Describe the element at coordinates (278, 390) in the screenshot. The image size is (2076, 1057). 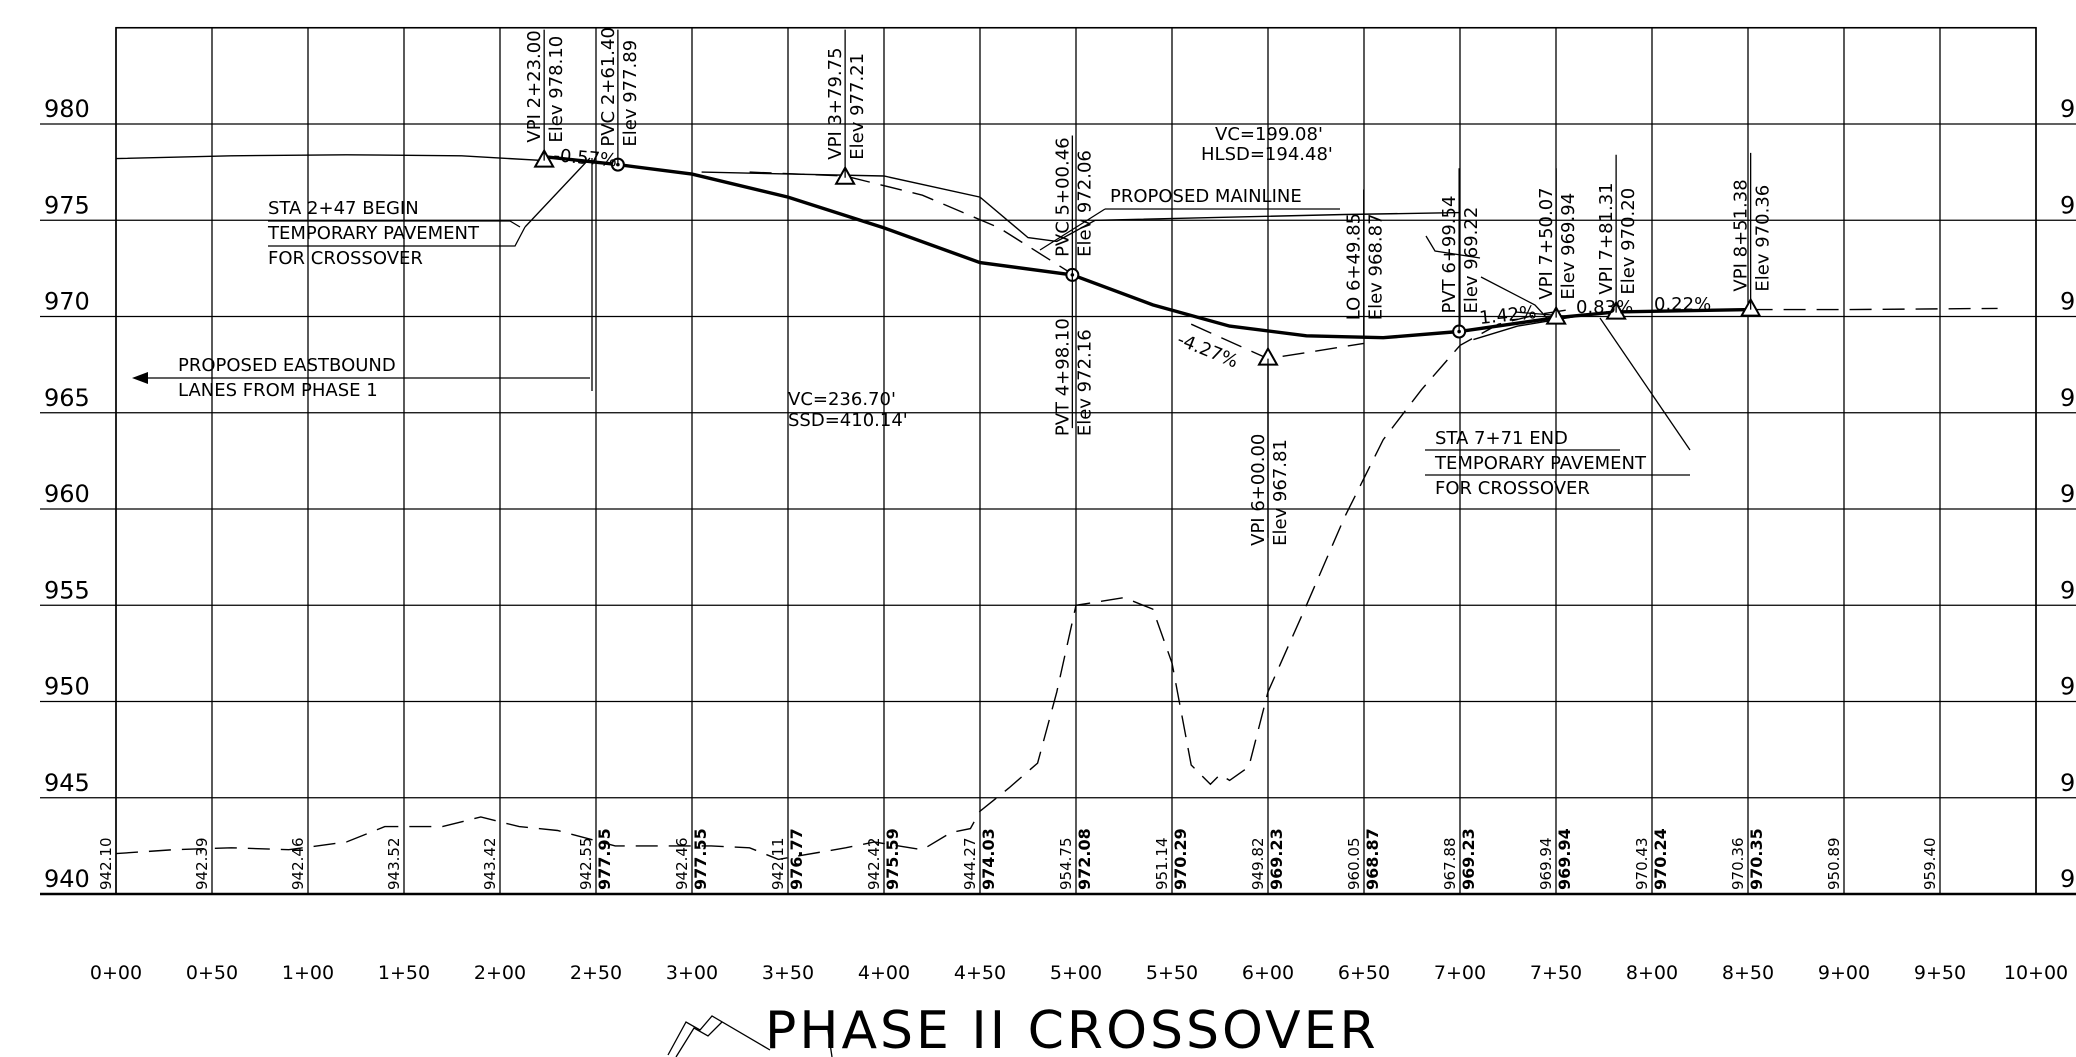
I see `eastbound-note-line-2: LANES FROM PHASE 1` at that location.